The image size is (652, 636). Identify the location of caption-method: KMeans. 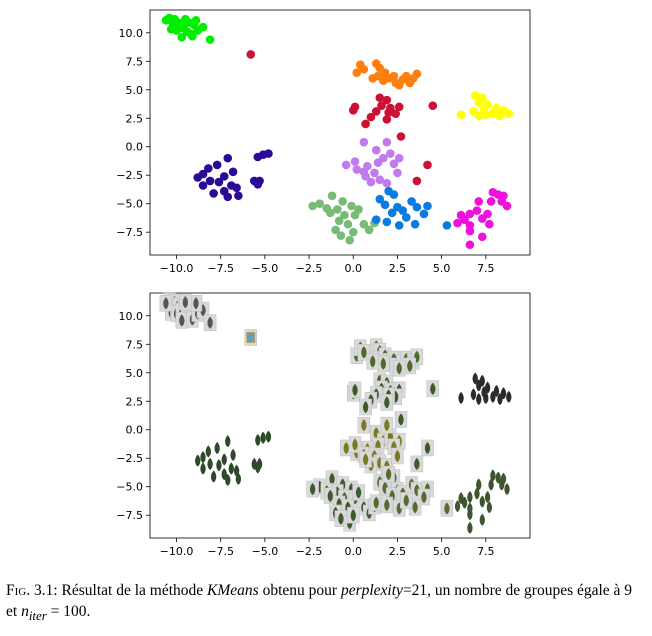
(233, 590).